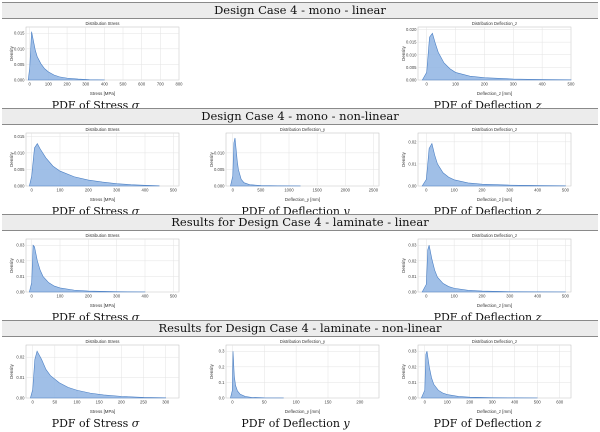 This screenshot has height=432, width=600. What do you see at coordinates (411, 29) in the screenshot?
I see `y-tick-label: 0.020` at bounding box center [411, 29].